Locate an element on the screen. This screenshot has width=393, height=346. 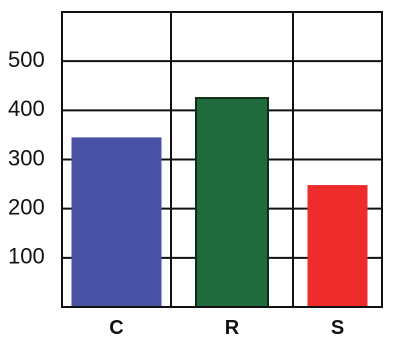
x-tick-label-c: C is located at coordinates (116, 328).